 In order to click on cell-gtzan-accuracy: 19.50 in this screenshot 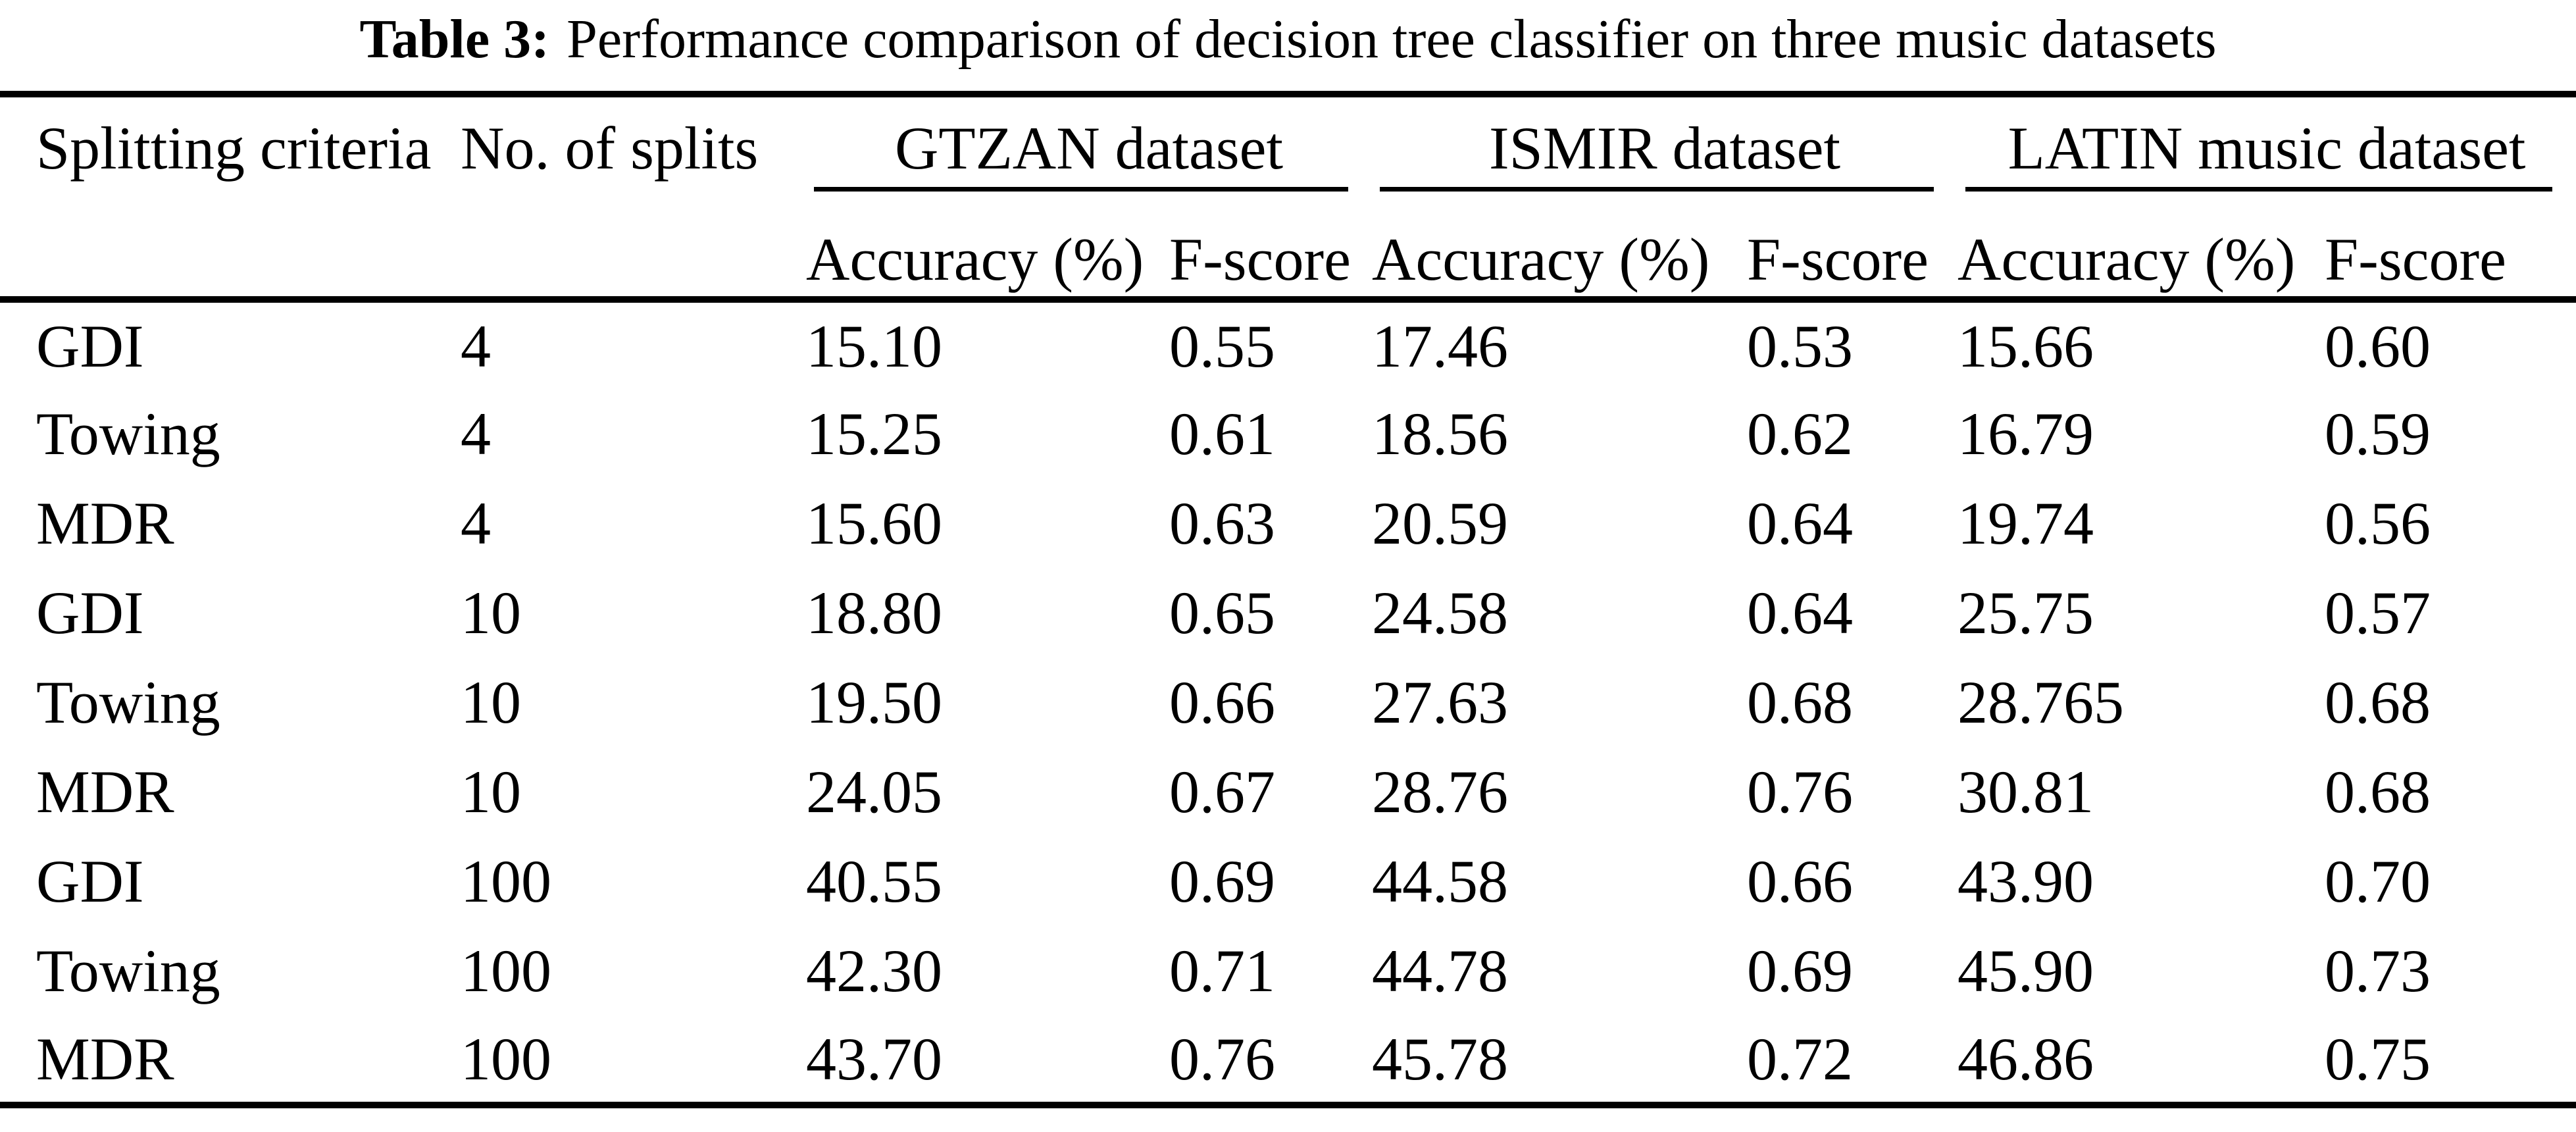, I will do `click(874, 702)`.